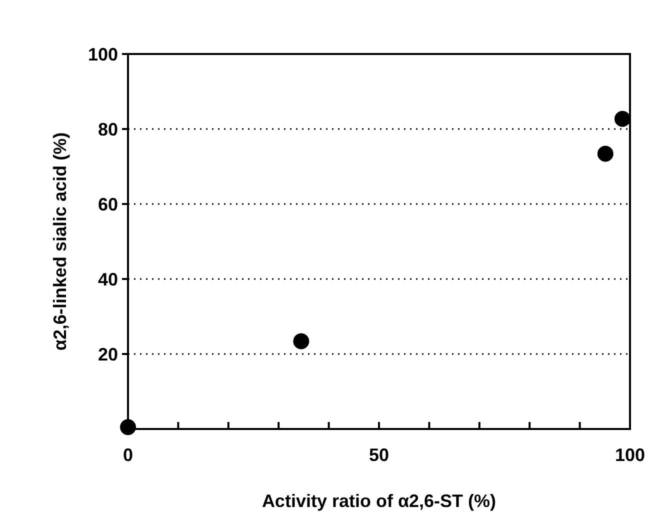  Describe the element at coordinates (379, 455) in the screenshot. I see `x-tick-label: 50` at that location.